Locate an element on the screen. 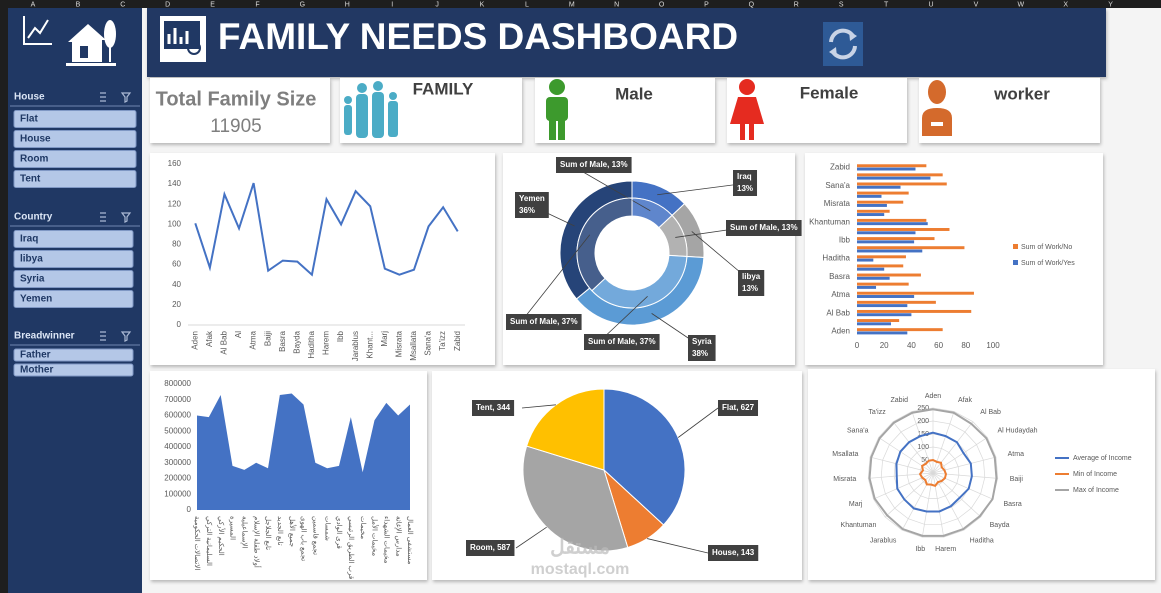 The height and width of the screenshot is (593, 1161). slicer-item-label: libya is located at coordinates (31, 259).